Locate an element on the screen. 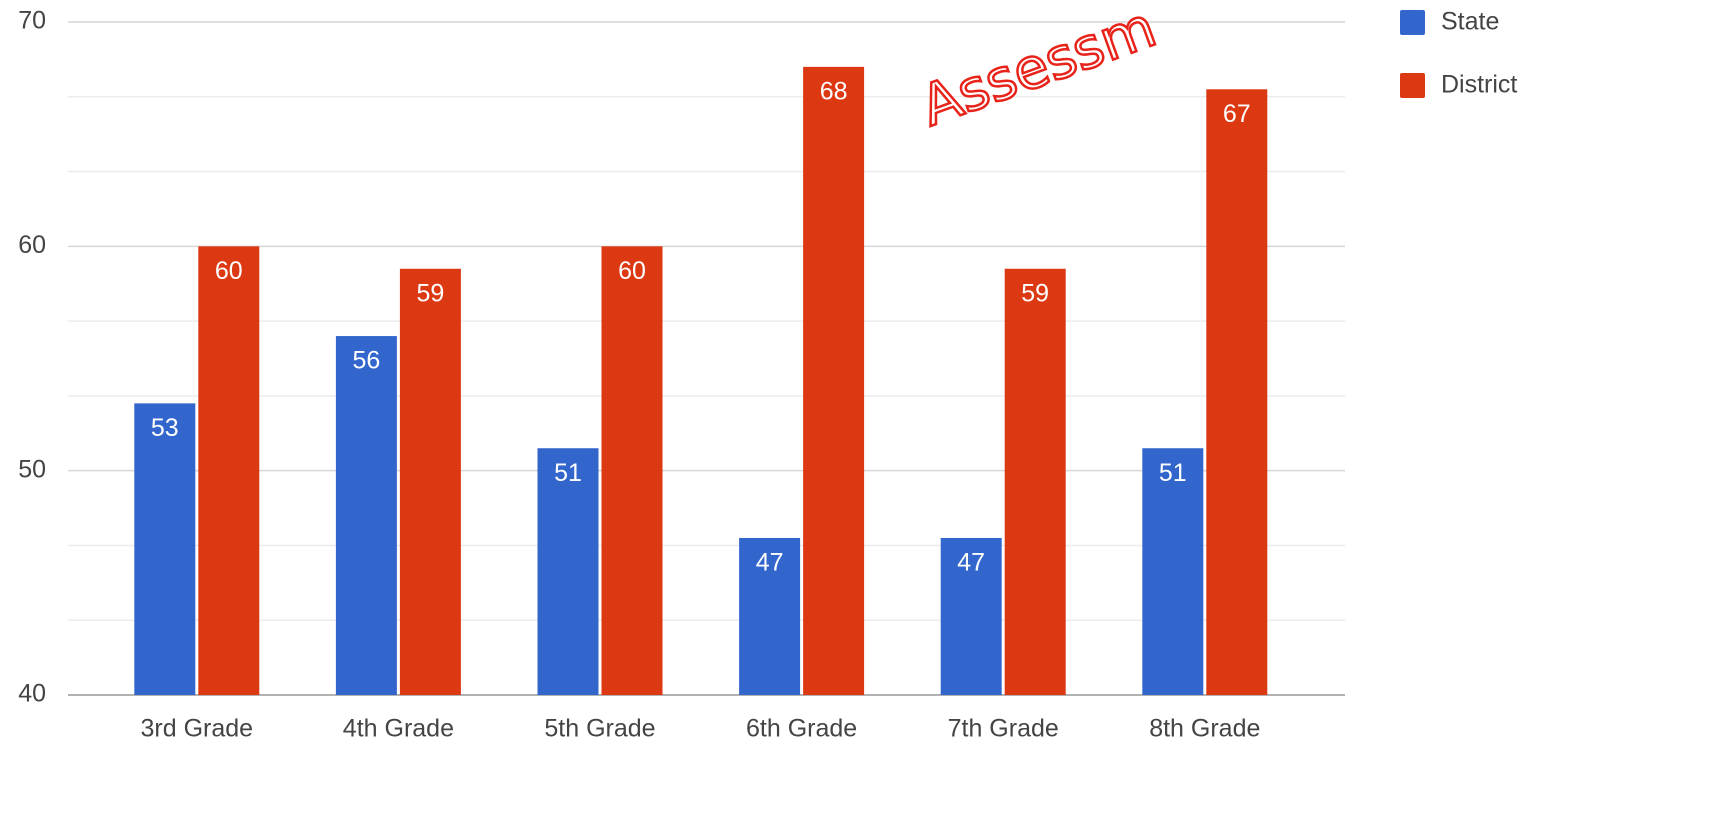 Image resolution: width=1713 pixels, height=814 pixels. x-tick-label: 7th Grade is located at coordinates (1003, 729).